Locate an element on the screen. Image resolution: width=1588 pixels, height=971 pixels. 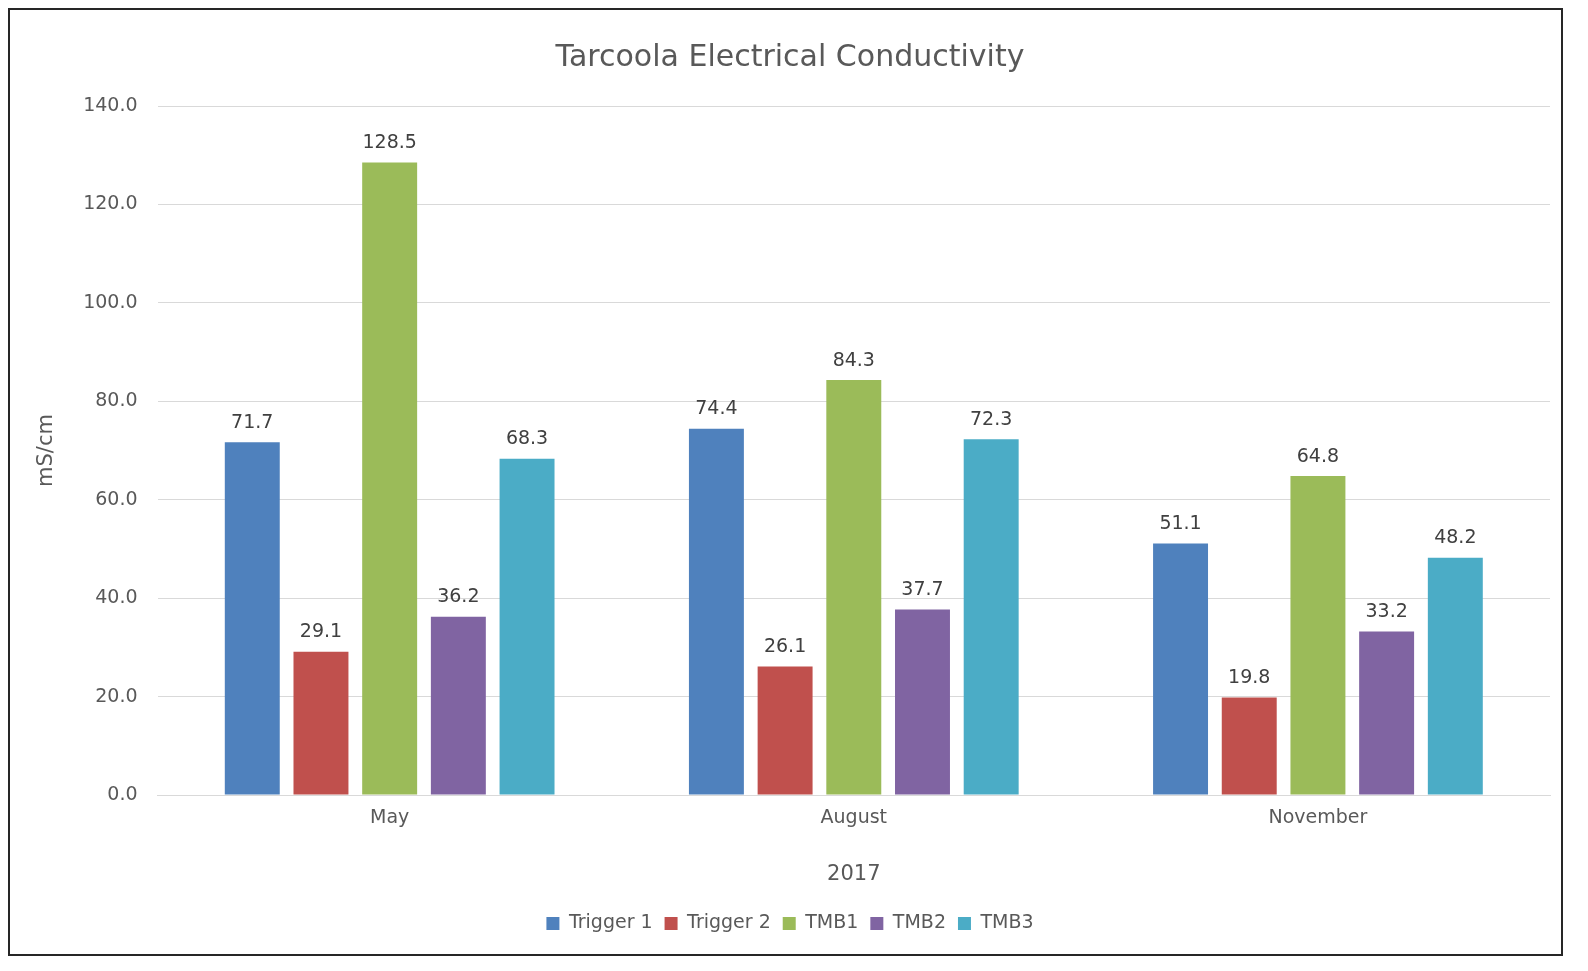
y-tick-label: 20.0 is located at coordinates (116, 694).